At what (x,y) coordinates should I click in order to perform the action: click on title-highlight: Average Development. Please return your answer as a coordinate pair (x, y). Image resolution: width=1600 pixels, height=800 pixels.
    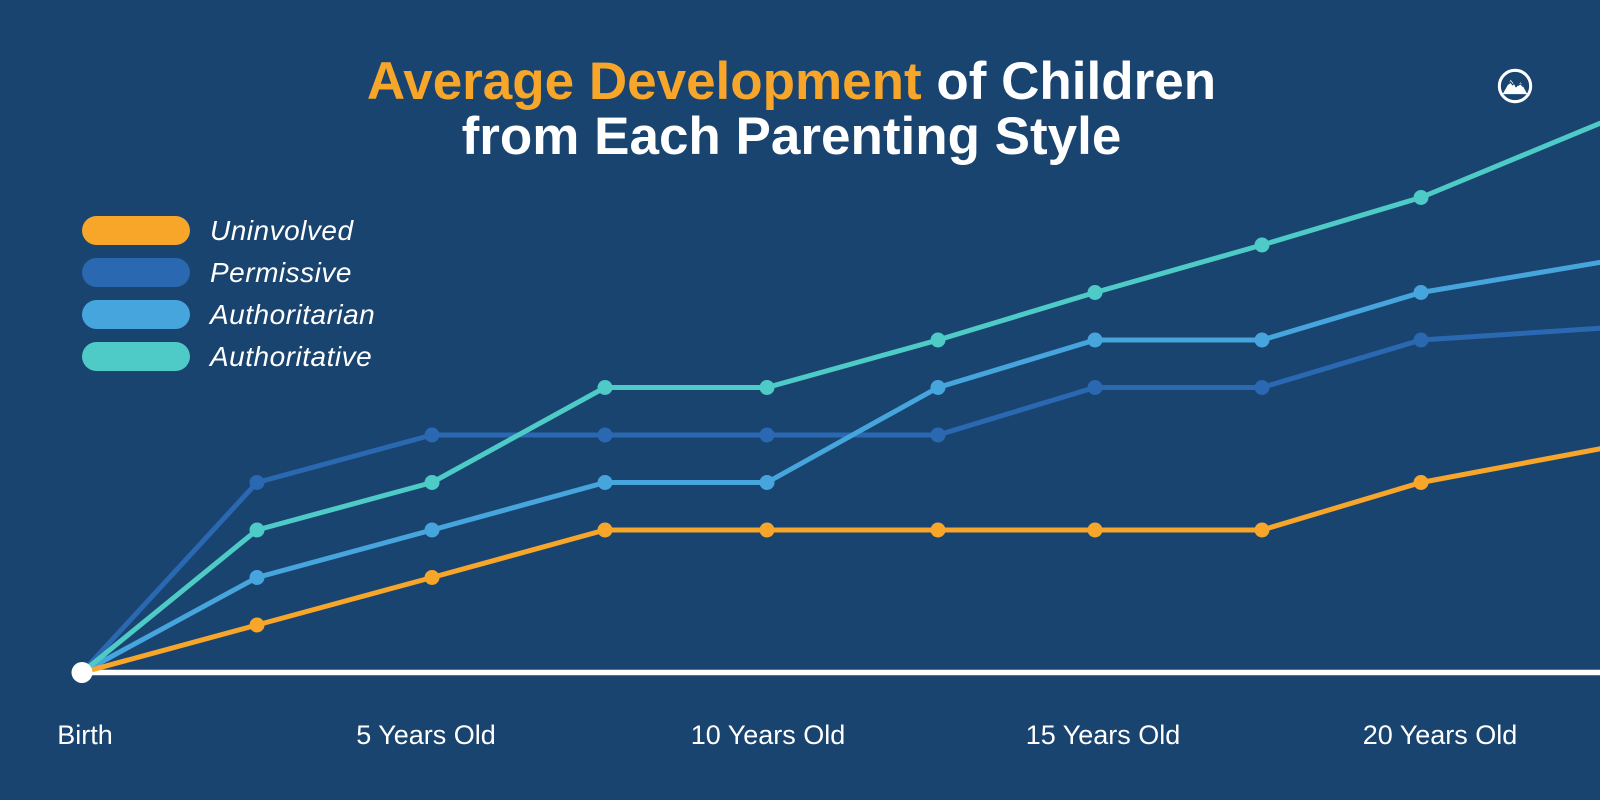
    Looking at the image, I should click on (644, 81).